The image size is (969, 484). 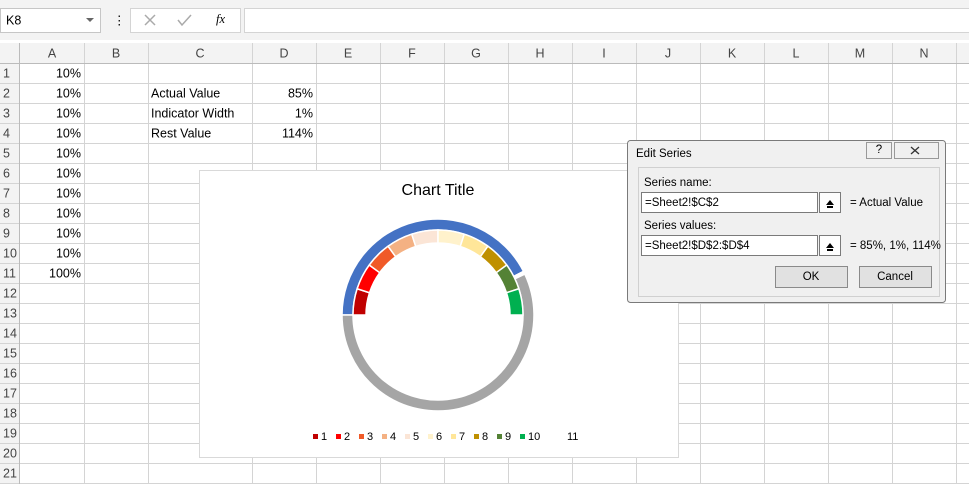 I want to click on cancel-button, so click(x=895, y=277).